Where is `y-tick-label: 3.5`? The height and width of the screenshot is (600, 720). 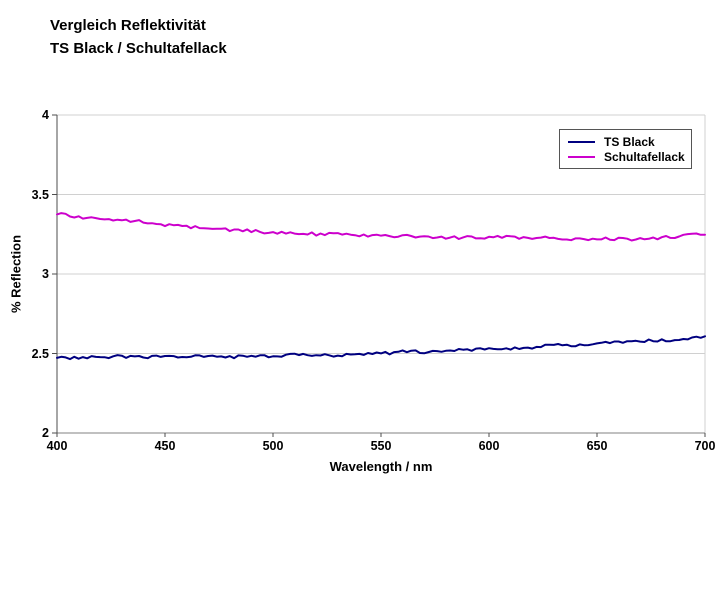
y-tick-label: 3.5 is located at coordinates (40, 194).